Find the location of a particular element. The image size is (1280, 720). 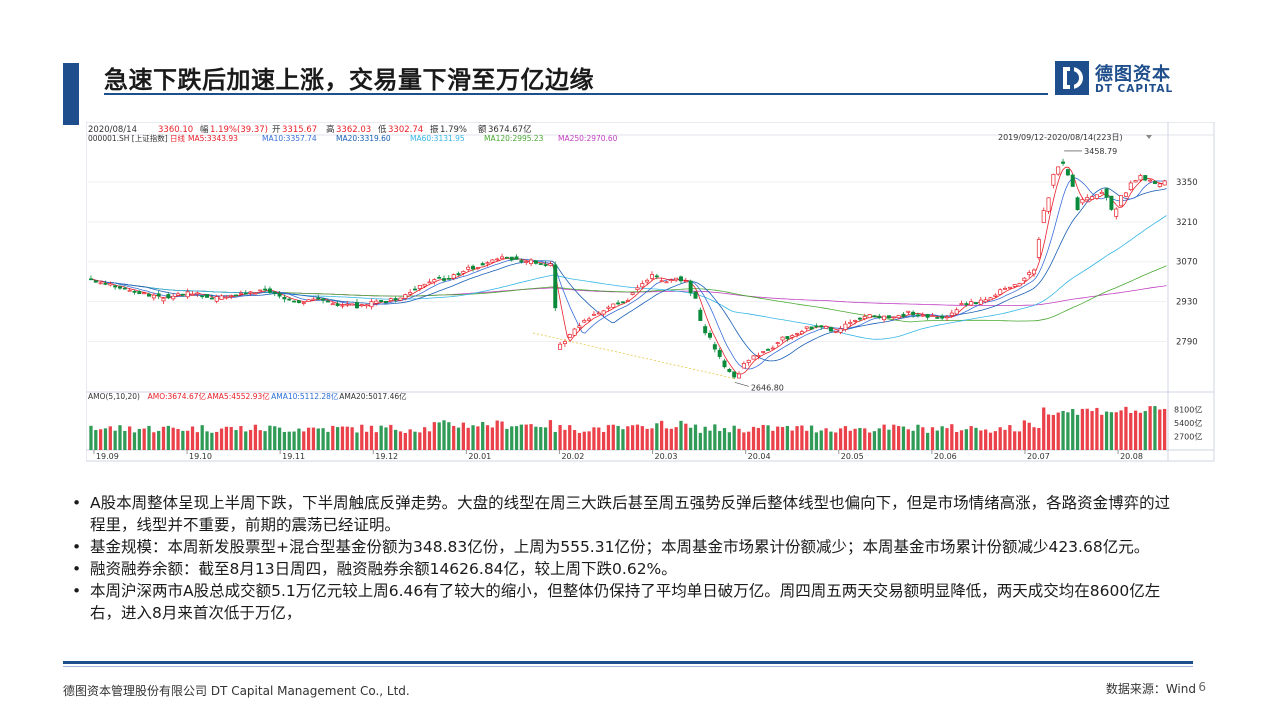

header-value: 高 is located at coordinates (330, 129).